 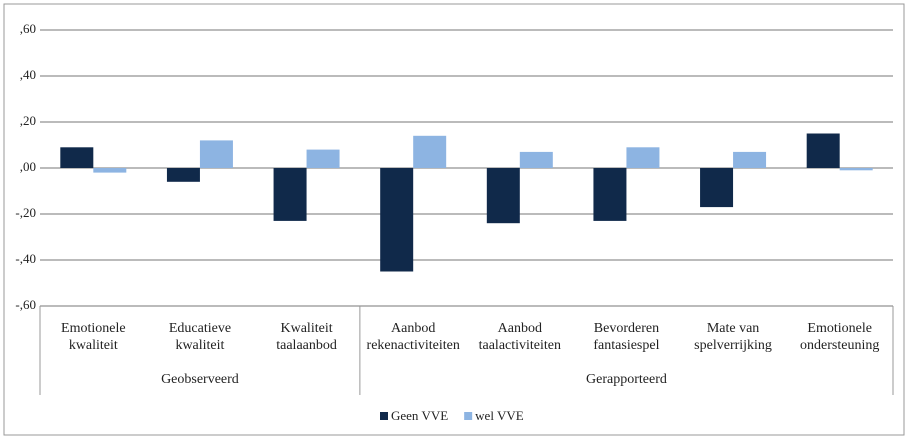 What do you see at coordinates (25, 304) in the screenshot?
I see `y-tick-label: -,60` at bounding box center [25, 304].